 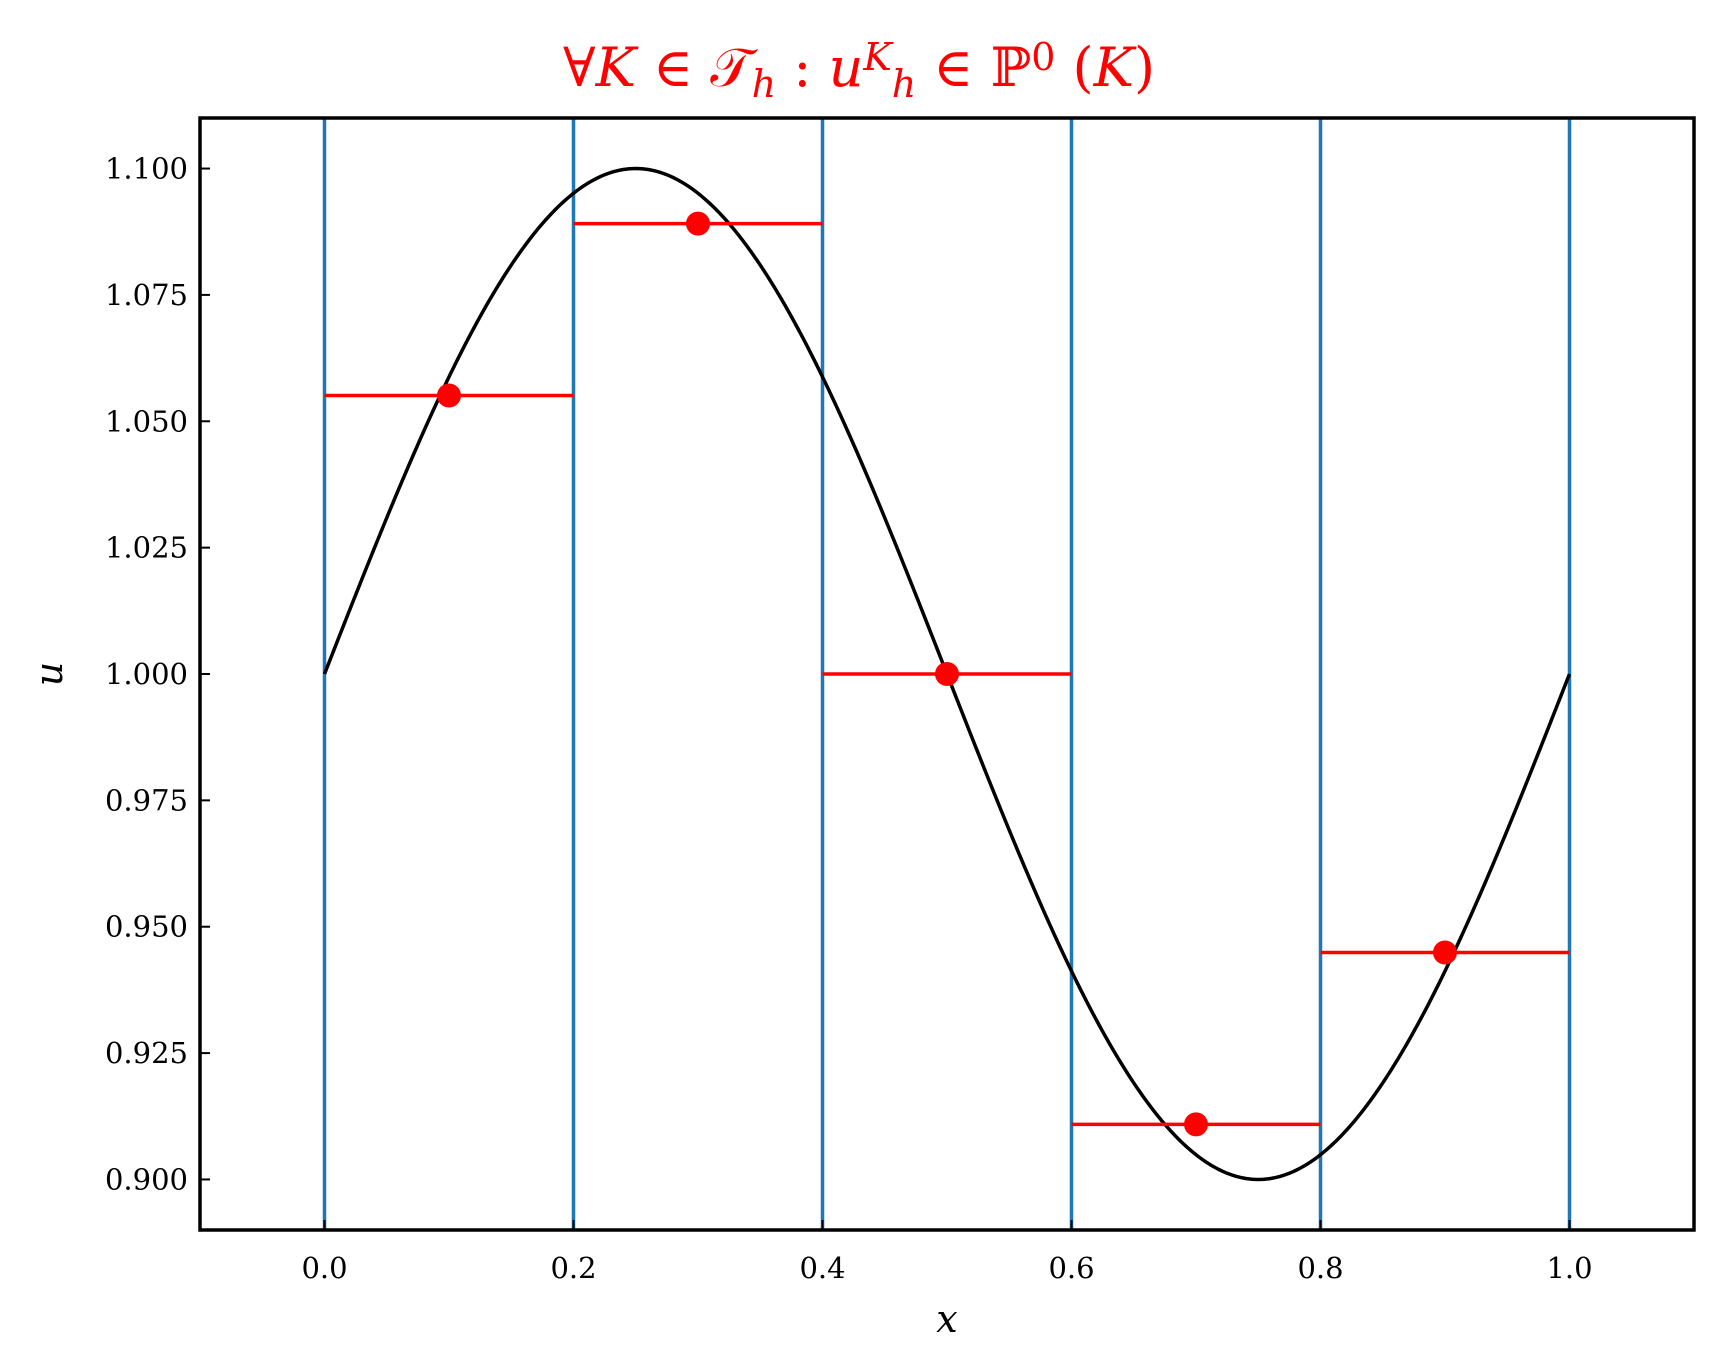 I want to click on title-part: 𝒯, so click(x=734, y=67).